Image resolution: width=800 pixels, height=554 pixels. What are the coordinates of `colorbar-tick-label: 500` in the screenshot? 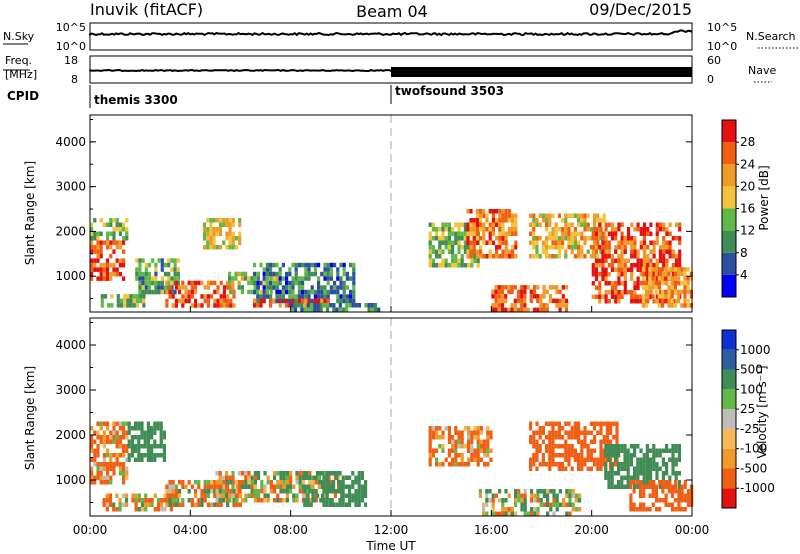 It's located at (751, 370).